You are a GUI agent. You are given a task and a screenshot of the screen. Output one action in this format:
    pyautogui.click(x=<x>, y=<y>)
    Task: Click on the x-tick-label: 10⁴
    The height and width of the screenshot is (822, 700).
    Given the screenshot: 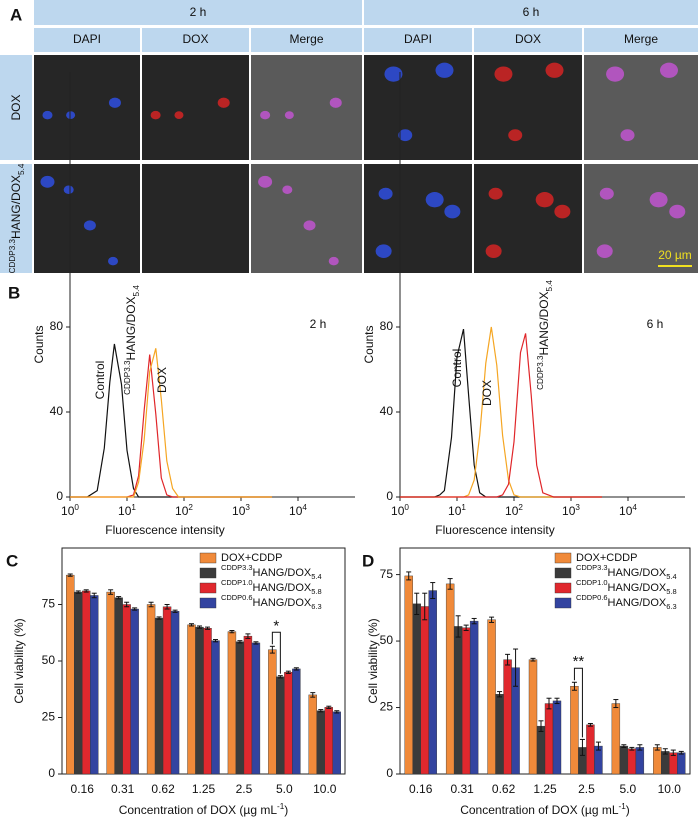 What is the action you would take?
    pyautogui.click(x=298, y=511)
    